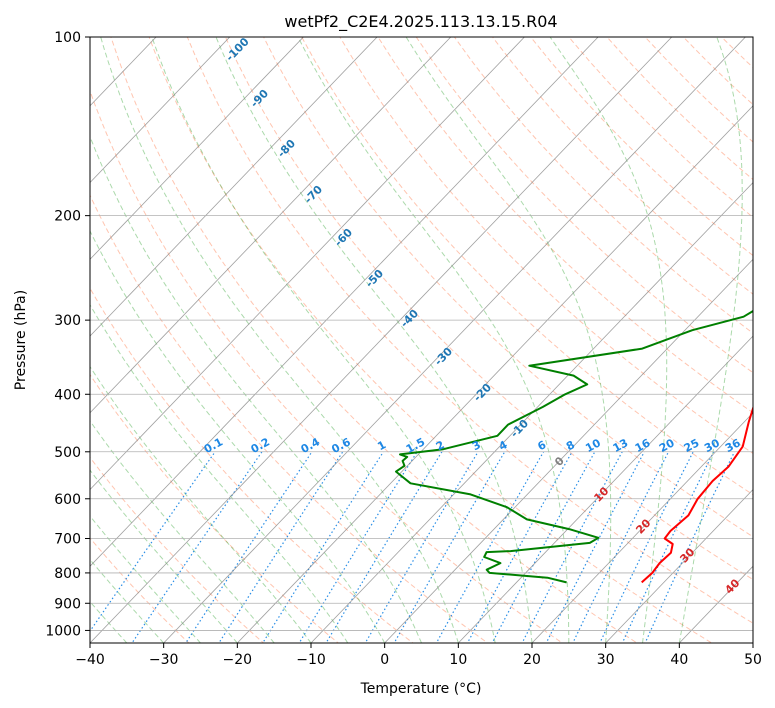 This screenshot has height=708, width=775. Describe the element at coordinates (67, 38) in the screenshot. I see `y-tick-label: 100` at that location.